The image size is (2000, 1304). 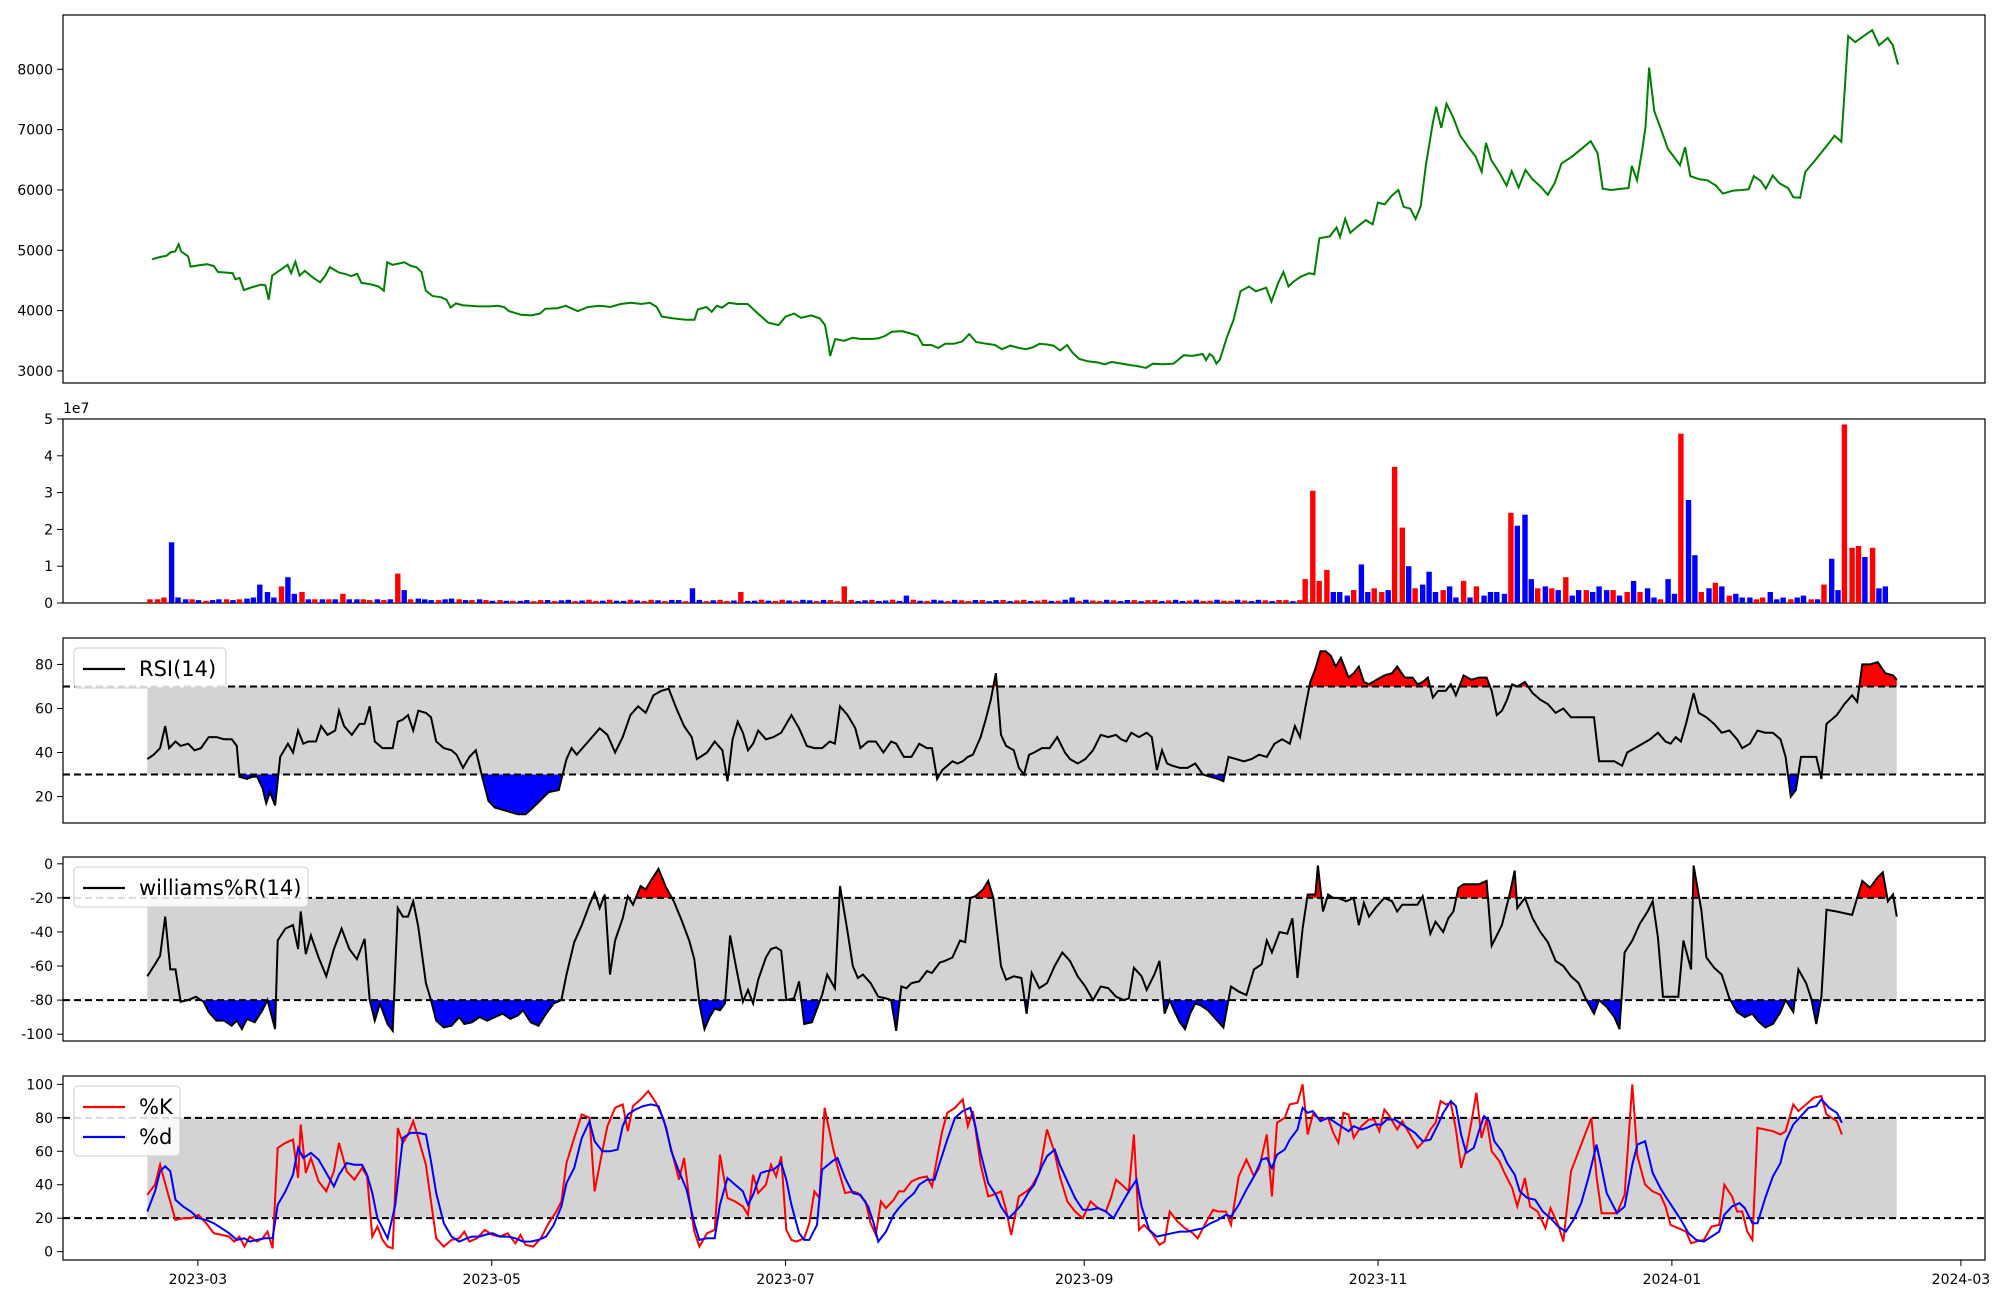 What do you see at coordinates (48, 1253) in the screenshot?
I see `stoch-y-tick-label: 0` at bounding box center [48, 1253].